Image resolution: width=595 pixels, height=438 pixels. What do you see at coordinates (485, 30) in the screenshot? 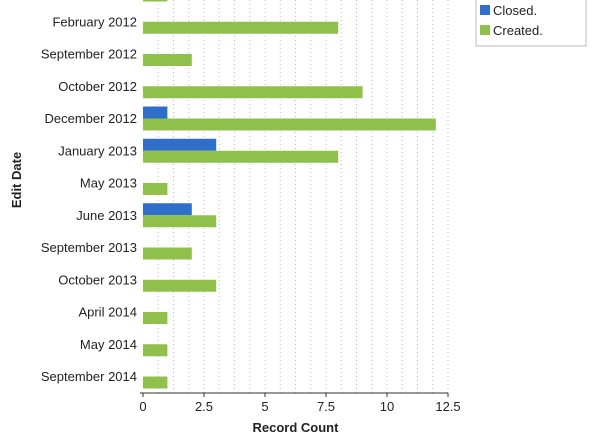
I see `legend-swatch-created` at bounding box center [485, 30].